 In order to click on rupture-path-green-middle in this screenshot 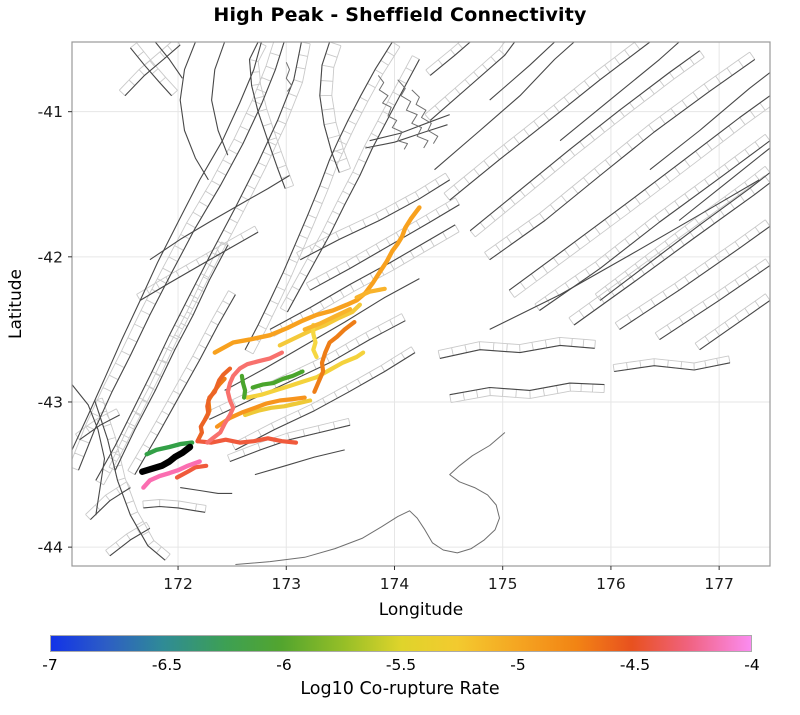, I will do `click(277, 379)`.